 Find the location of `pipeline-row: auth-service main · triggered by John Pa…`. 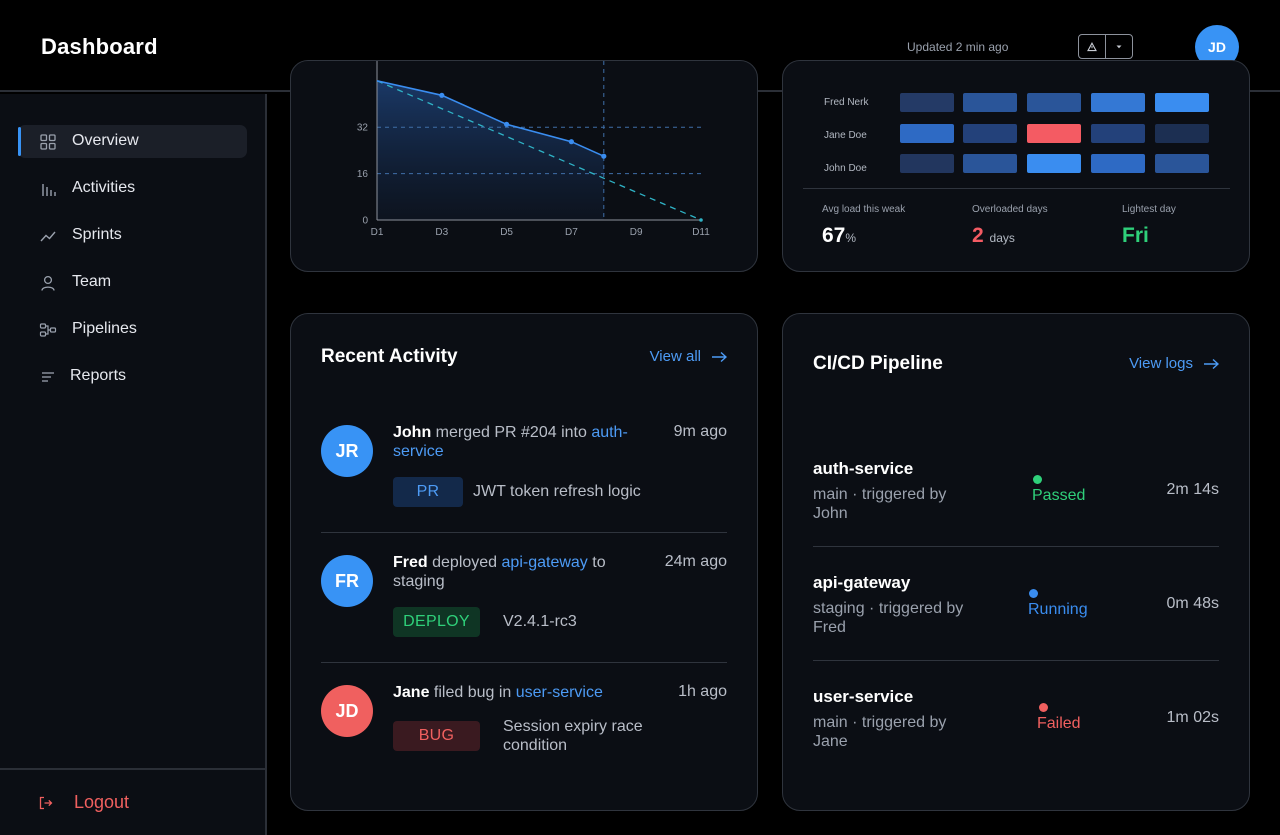

pipeline-row: auth-service main · triggered by John Pa… is located at coordinates (1016, 494).